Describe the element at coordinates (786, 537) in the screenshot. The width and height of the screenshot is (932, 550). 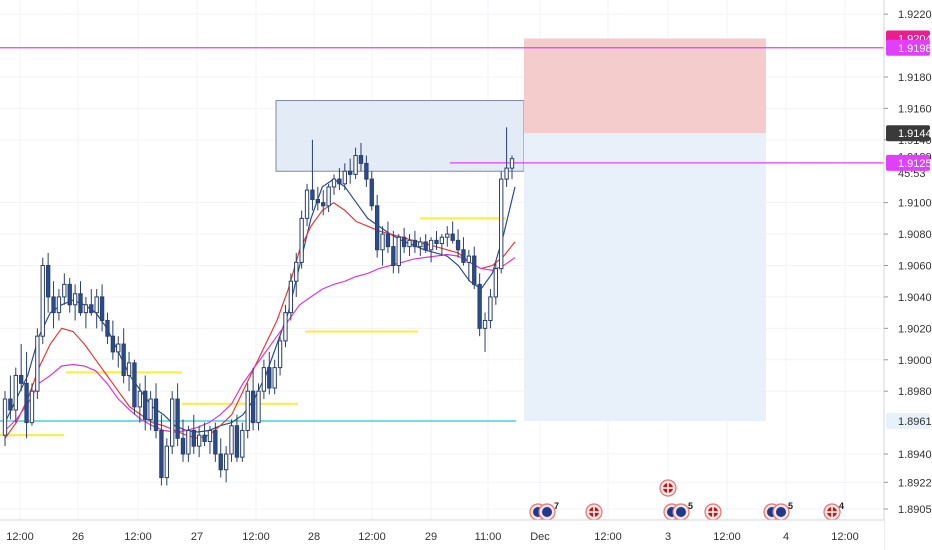
I see `time-tick-label: 4` at that location.